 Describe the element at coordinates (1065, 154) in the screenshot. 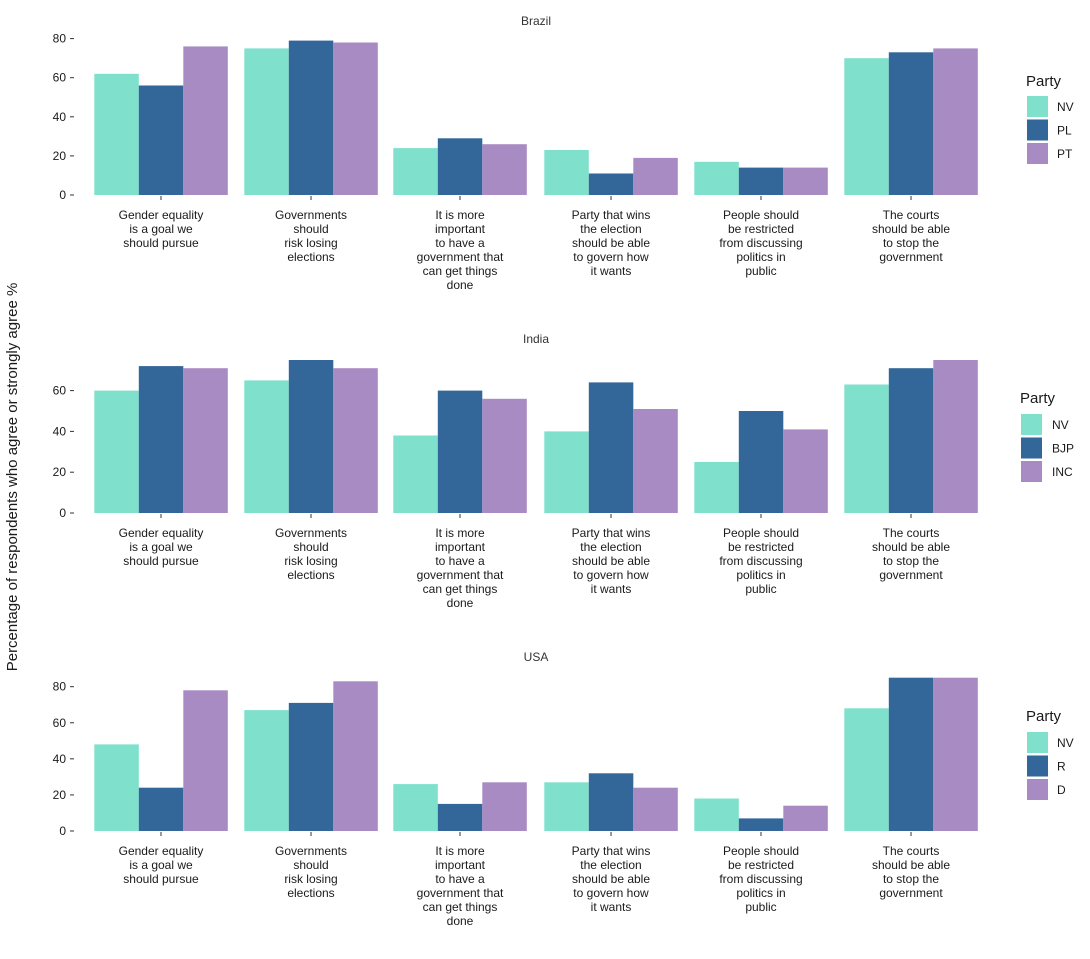

I see `legend-label-pt: PT` at that location.